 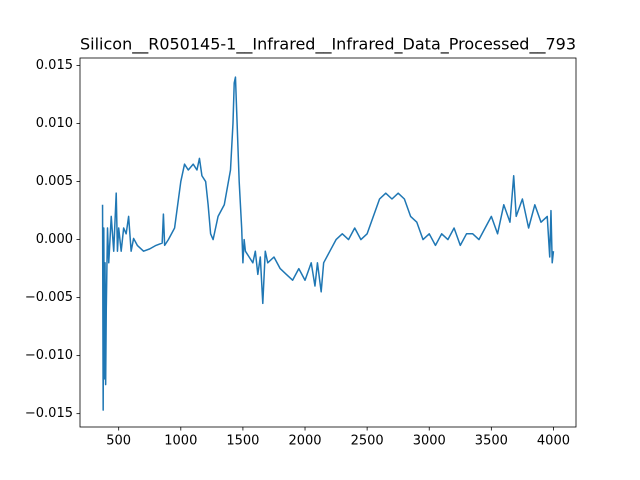 I want to click on x-tick-label: 4000, so click(x=553, y=441).